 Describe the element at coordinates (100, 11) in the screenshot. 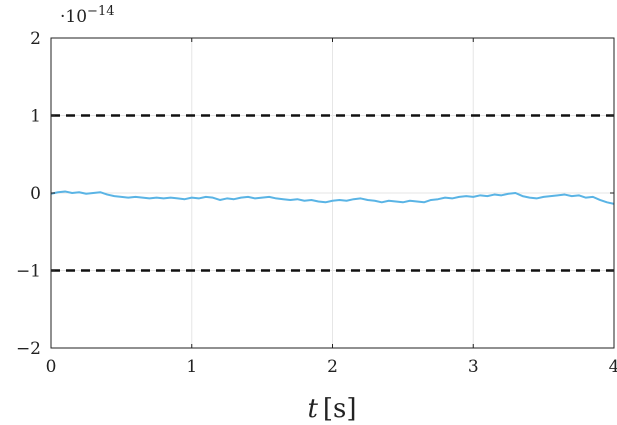

I see `y-axis-exponent: −14` at that location.